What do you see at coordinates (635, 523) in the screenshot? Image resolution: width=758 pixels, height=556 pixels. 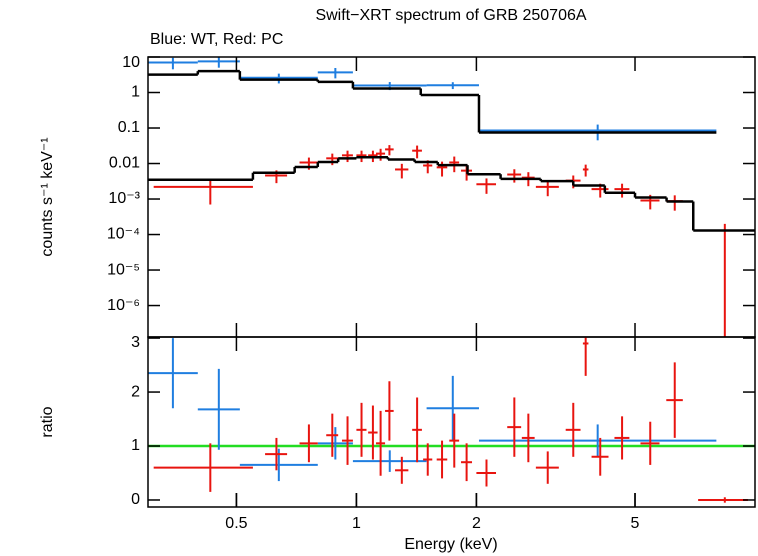 I see `x-tick-label: 5` at bounding box center [635, 523].